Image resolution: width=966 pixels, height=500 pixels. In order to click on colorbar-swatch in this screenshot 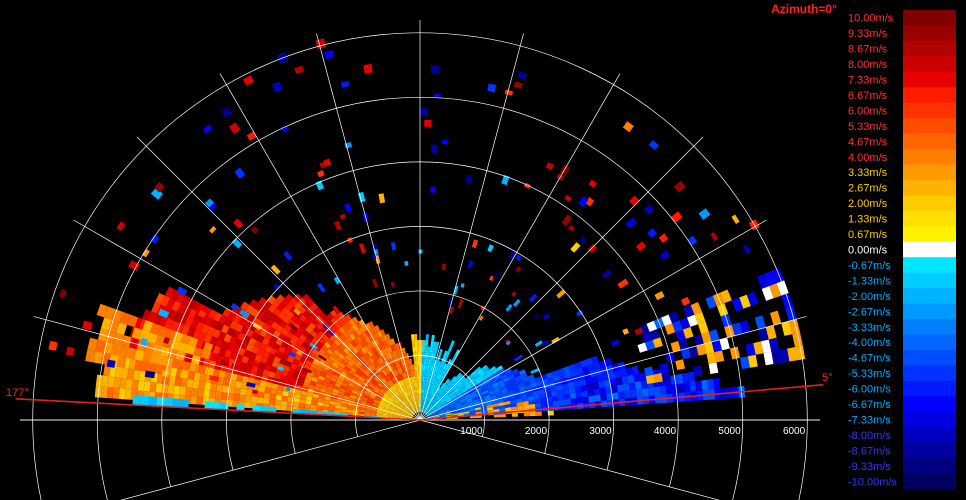, I will do `click(929, 18)`.